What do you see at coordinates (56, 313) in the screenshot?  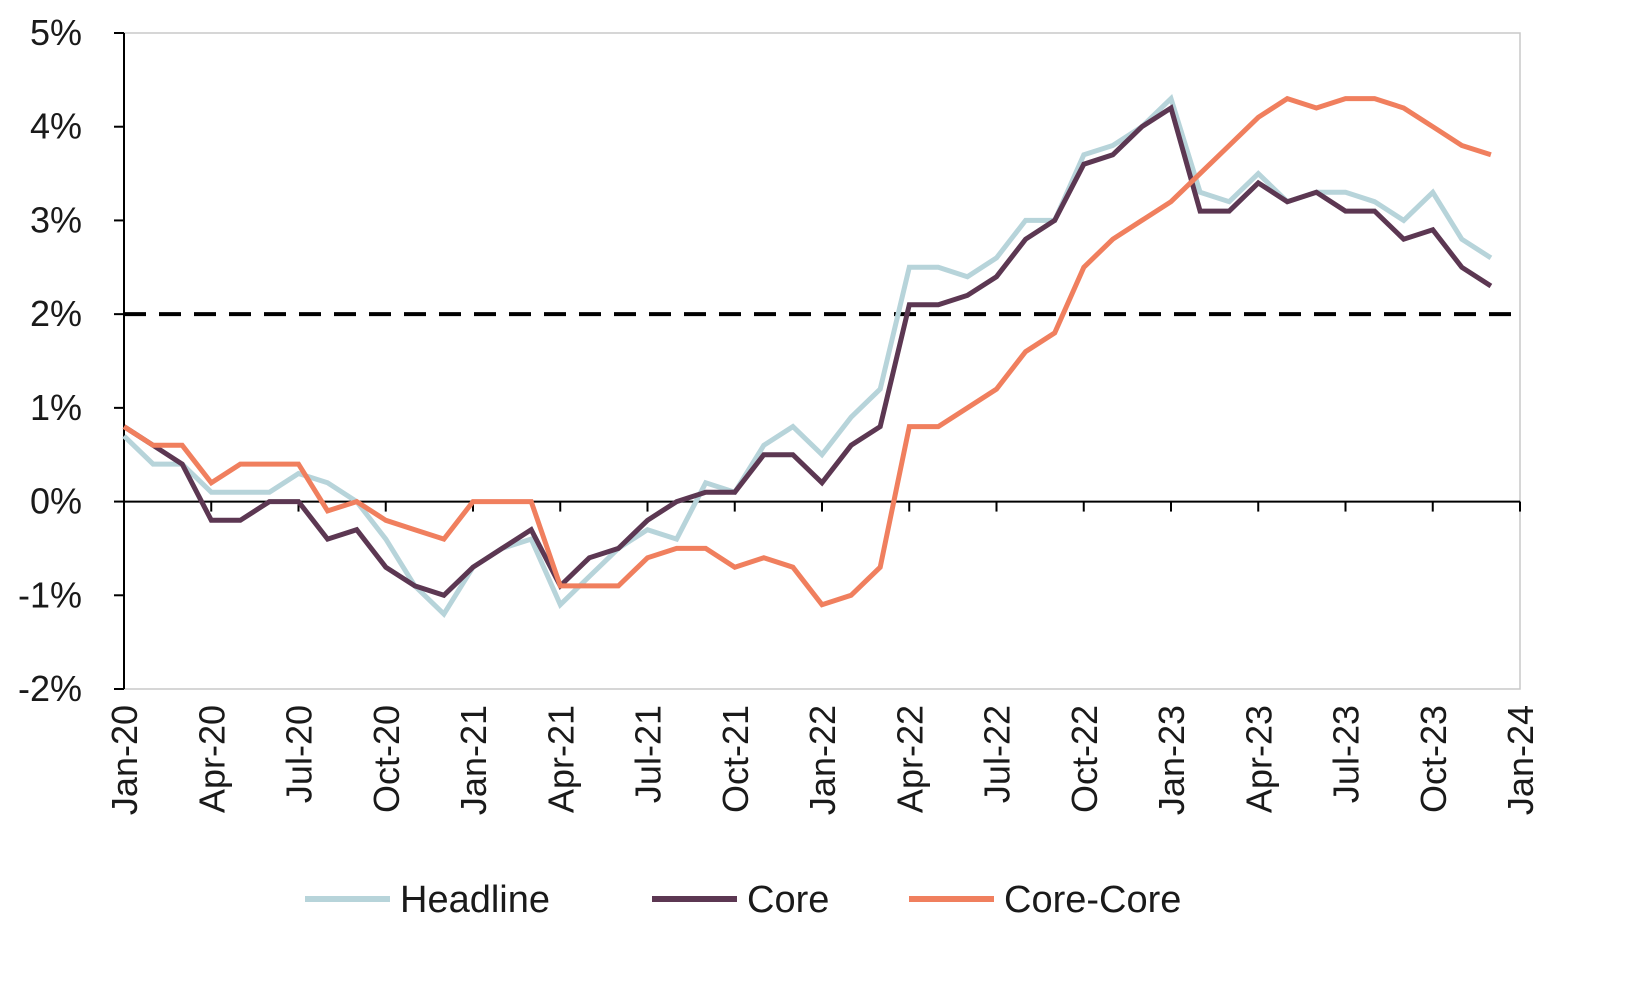 I see `y-tick-label: 2%` at bounding box center [56, 313].